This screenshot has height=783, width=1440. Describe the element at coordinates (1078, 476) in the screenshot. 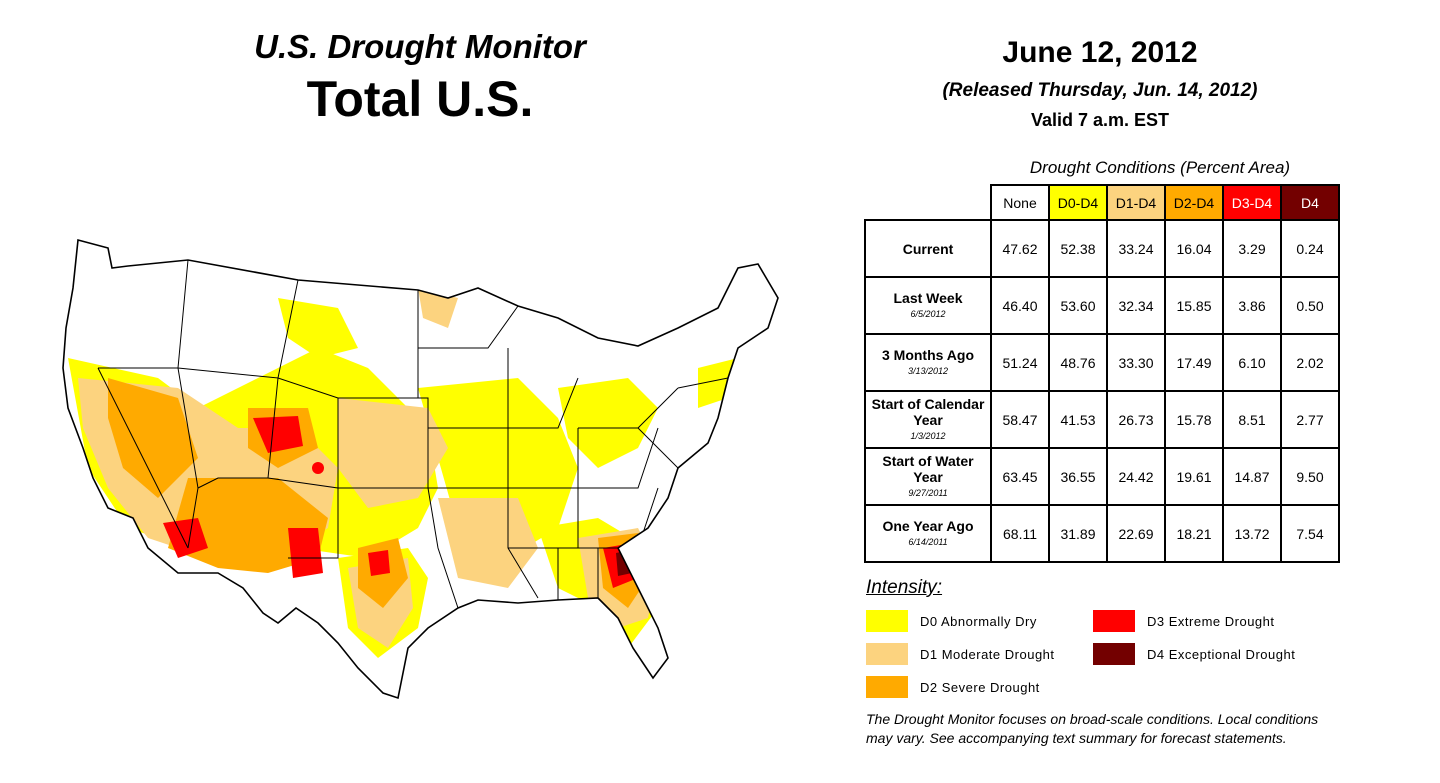

I see `table-cell: 36.55` at that location.